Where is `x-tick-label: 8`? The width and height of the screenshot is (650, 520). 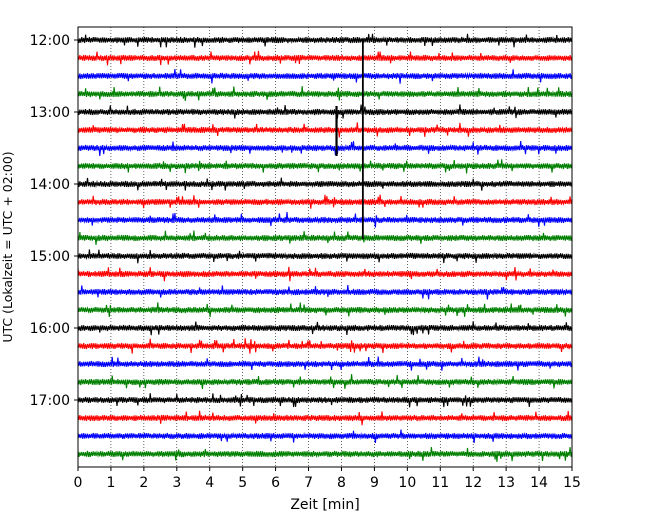
x-tick-label: 8 is located at coordinates (341, 483).